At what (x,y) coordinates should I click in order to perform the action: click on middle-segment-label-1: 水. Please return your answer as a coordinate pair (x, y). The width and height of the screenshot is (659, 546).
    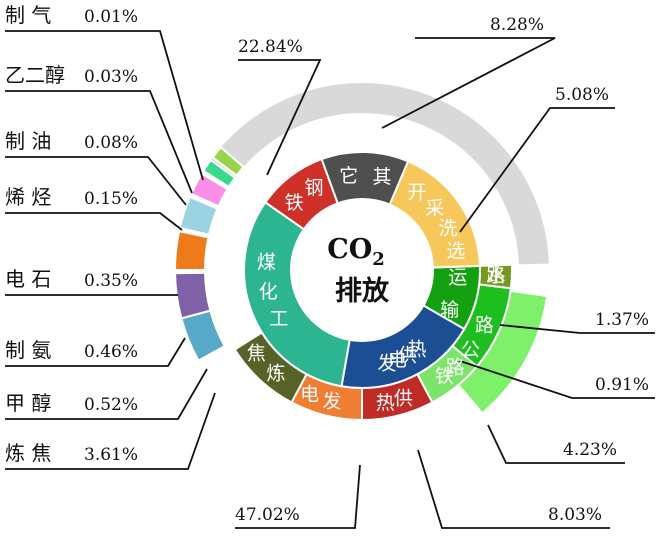
    Looking at the image, I should click on (495, 276).